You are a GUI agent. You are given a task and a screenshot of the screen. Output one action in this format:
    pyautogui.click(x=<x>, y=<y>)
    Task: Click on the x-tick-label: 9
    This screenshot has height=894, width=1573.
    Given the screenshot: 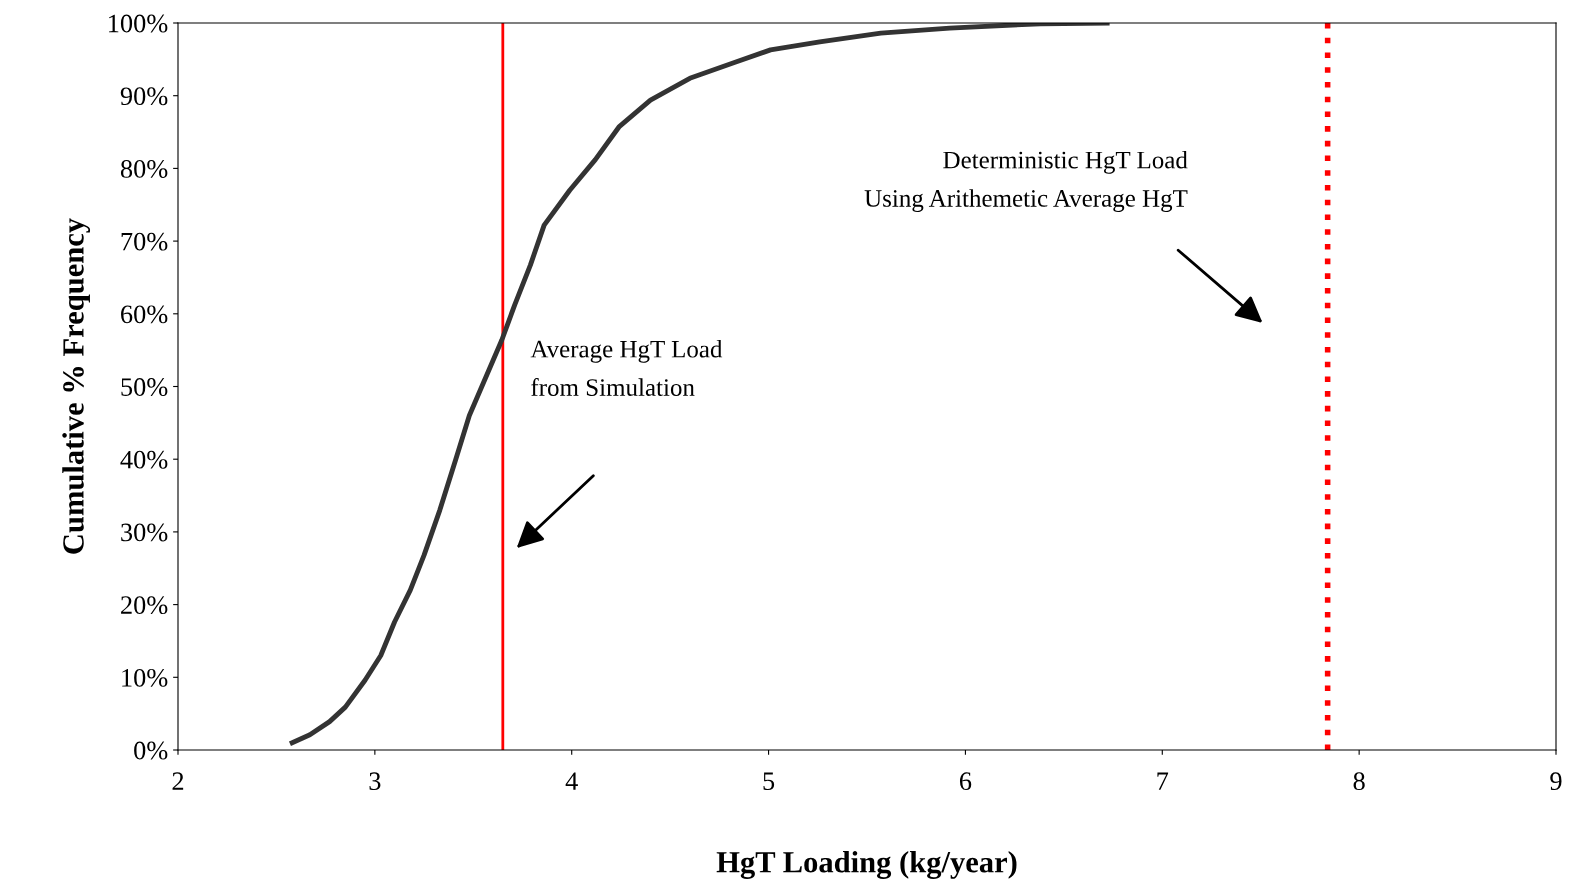 What is the action you would take?
    pyautogui.click(x=1556, y=781)
    